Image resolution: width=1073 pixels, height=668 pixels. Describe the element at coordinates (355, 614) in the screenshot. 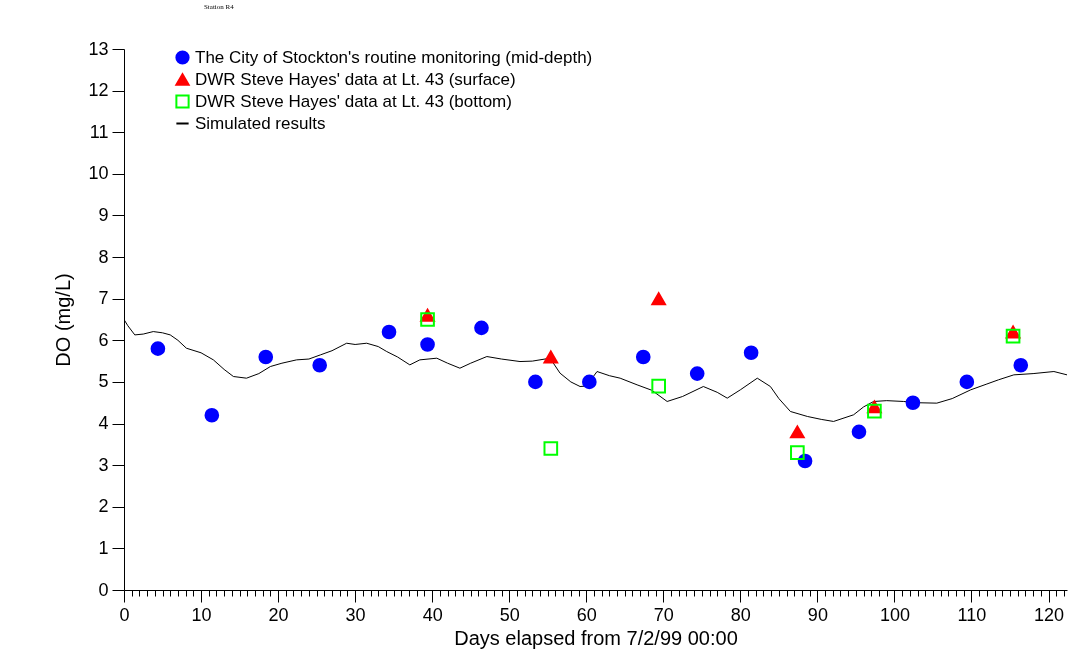

I see `x-tick-label: 30` at that location.